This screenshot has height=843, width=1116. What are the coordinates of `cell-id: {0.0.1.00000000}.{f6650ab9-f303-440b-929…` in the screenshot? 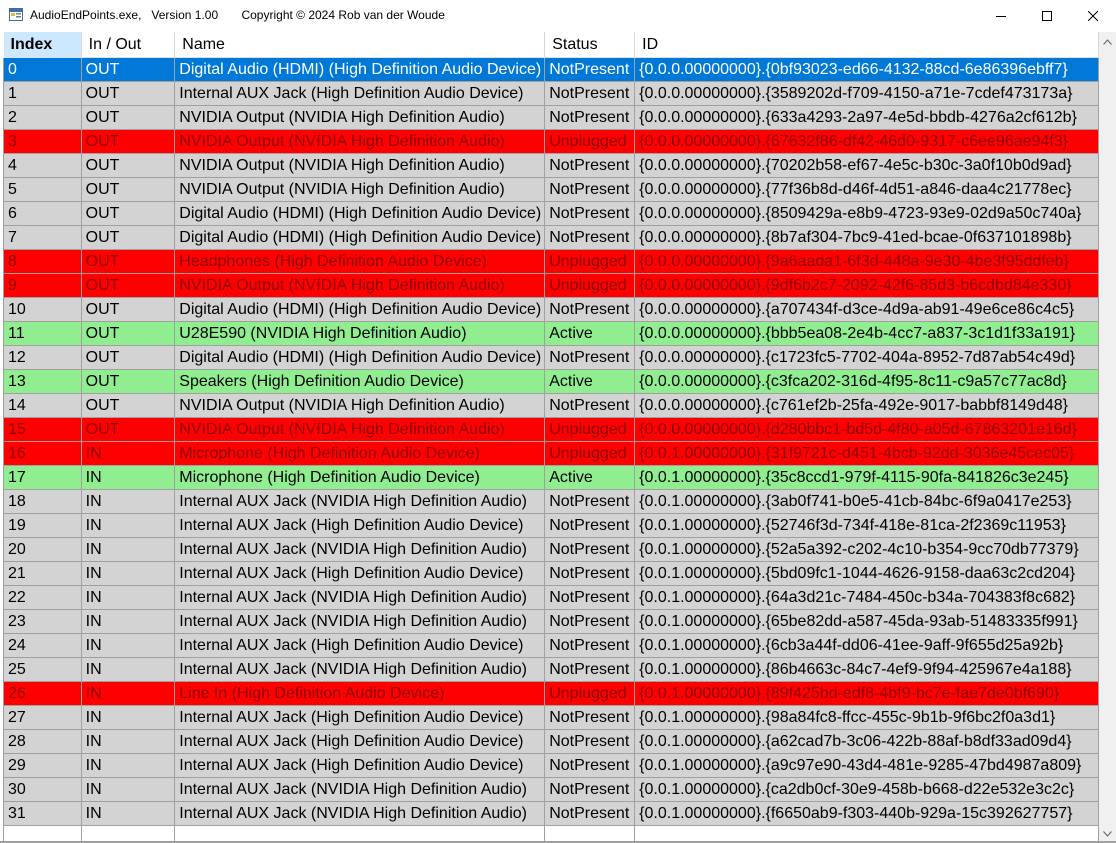 It's located at (866, 813).